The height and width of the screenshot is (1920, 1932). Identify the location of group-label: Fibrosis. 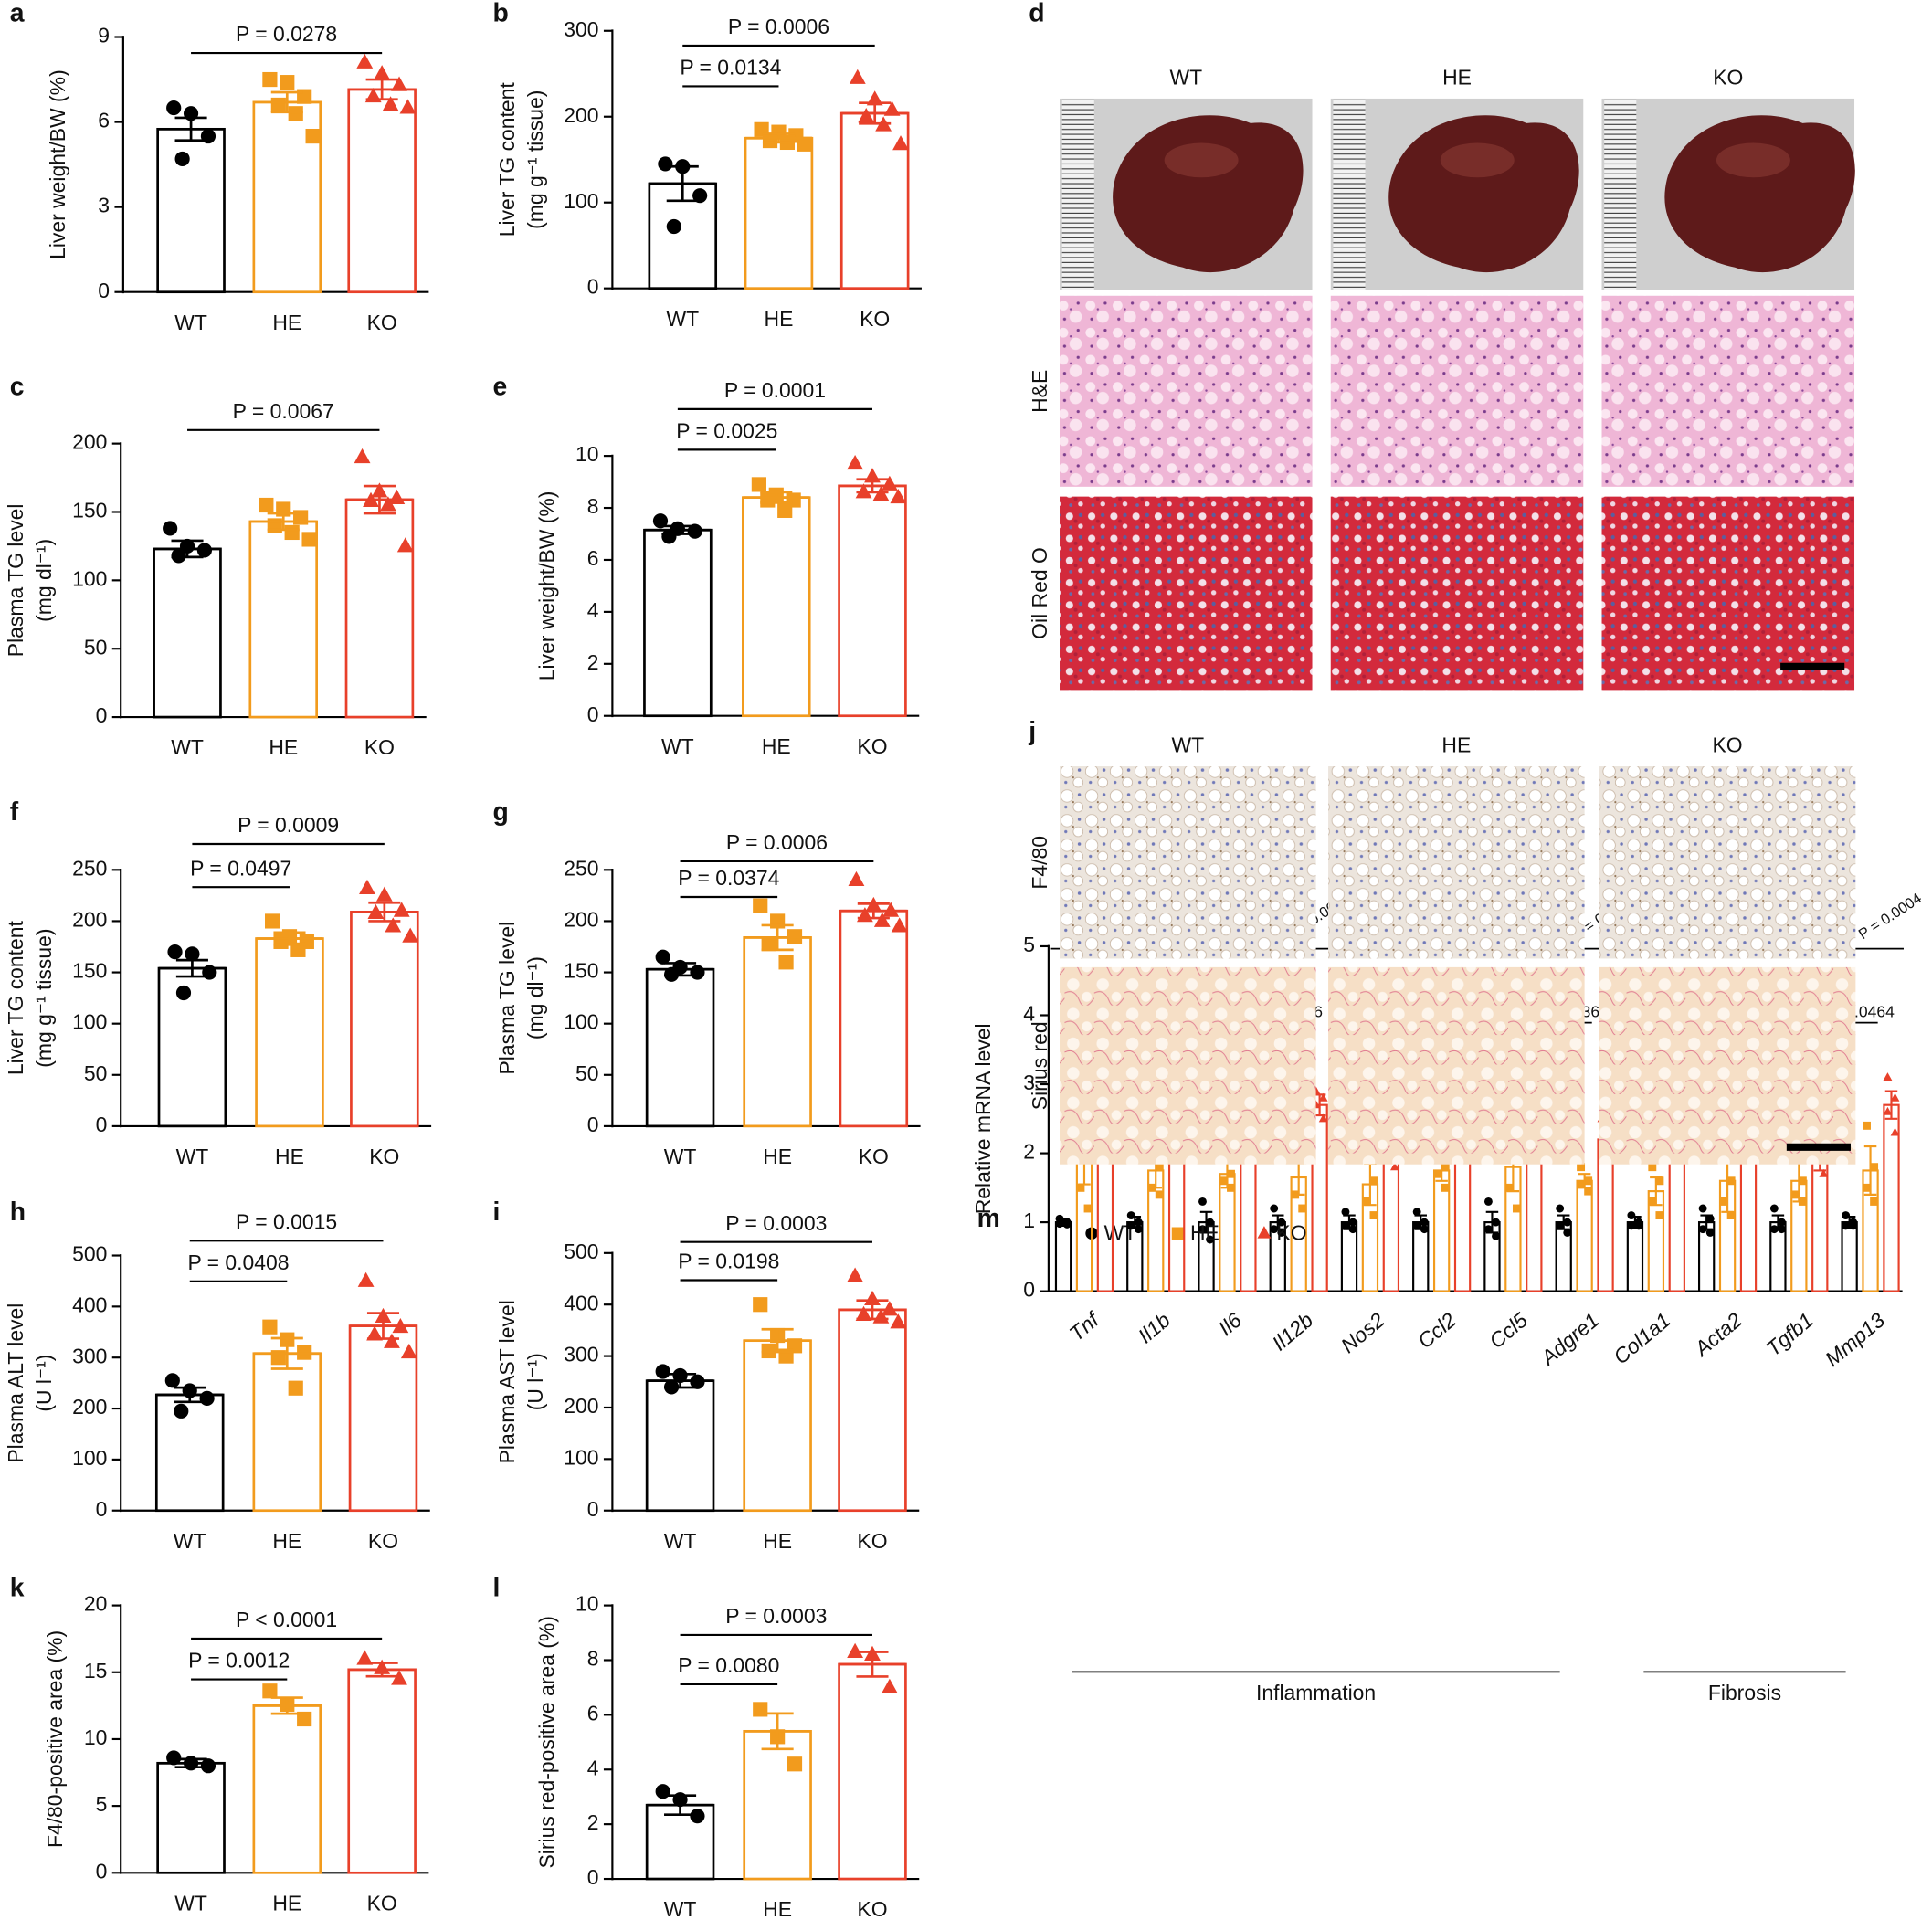
(1744, 1692).